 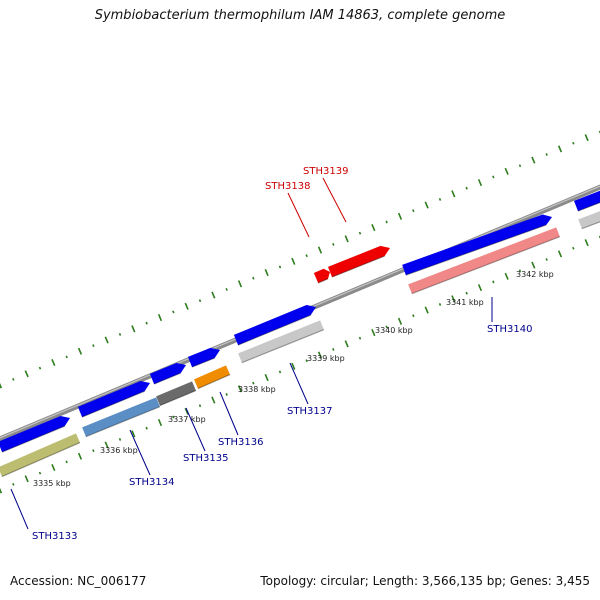 What do you see at coordinates (151, 482) in the screenshot?
I see `gene-label: STH3134` at bounding box center [151, 482].